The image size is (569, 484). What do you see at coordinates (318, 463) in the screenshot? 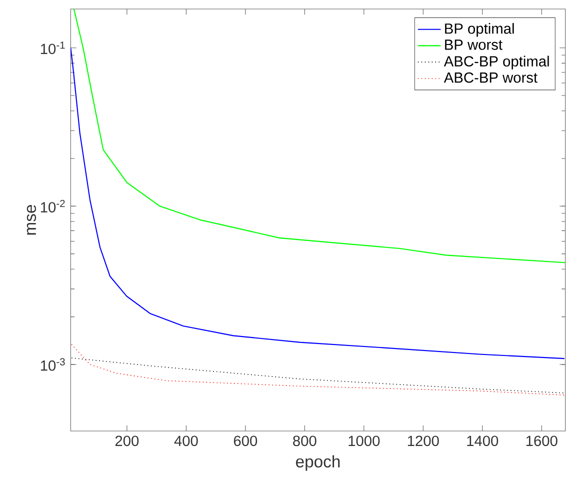
I see `x-axis-title: epoch` at bounding box center [318, 463].